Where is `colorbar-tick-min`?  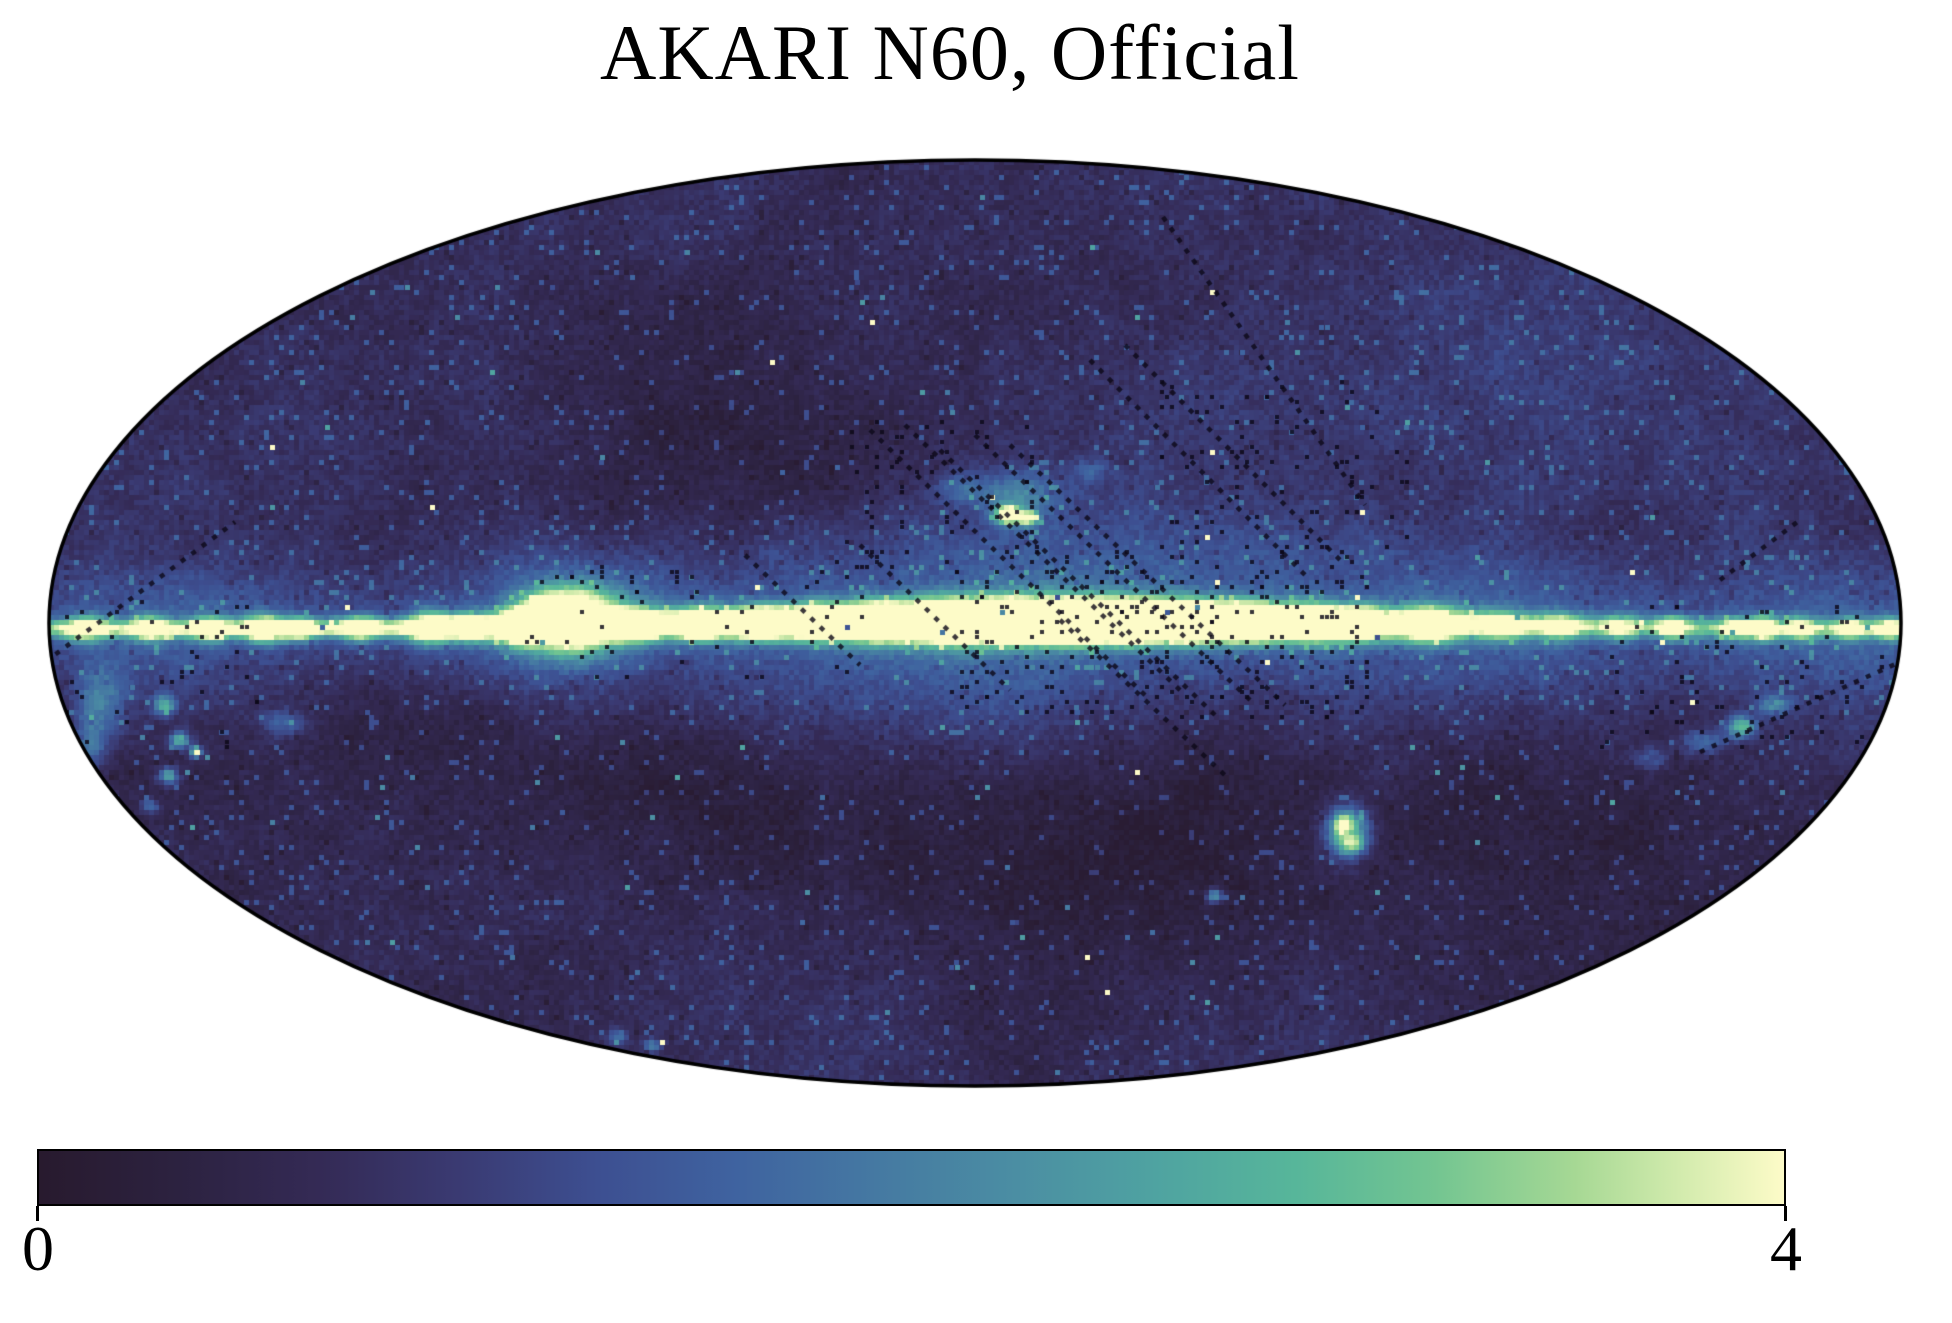
colorbar-tick-min is located at coordinates (37, 1213).